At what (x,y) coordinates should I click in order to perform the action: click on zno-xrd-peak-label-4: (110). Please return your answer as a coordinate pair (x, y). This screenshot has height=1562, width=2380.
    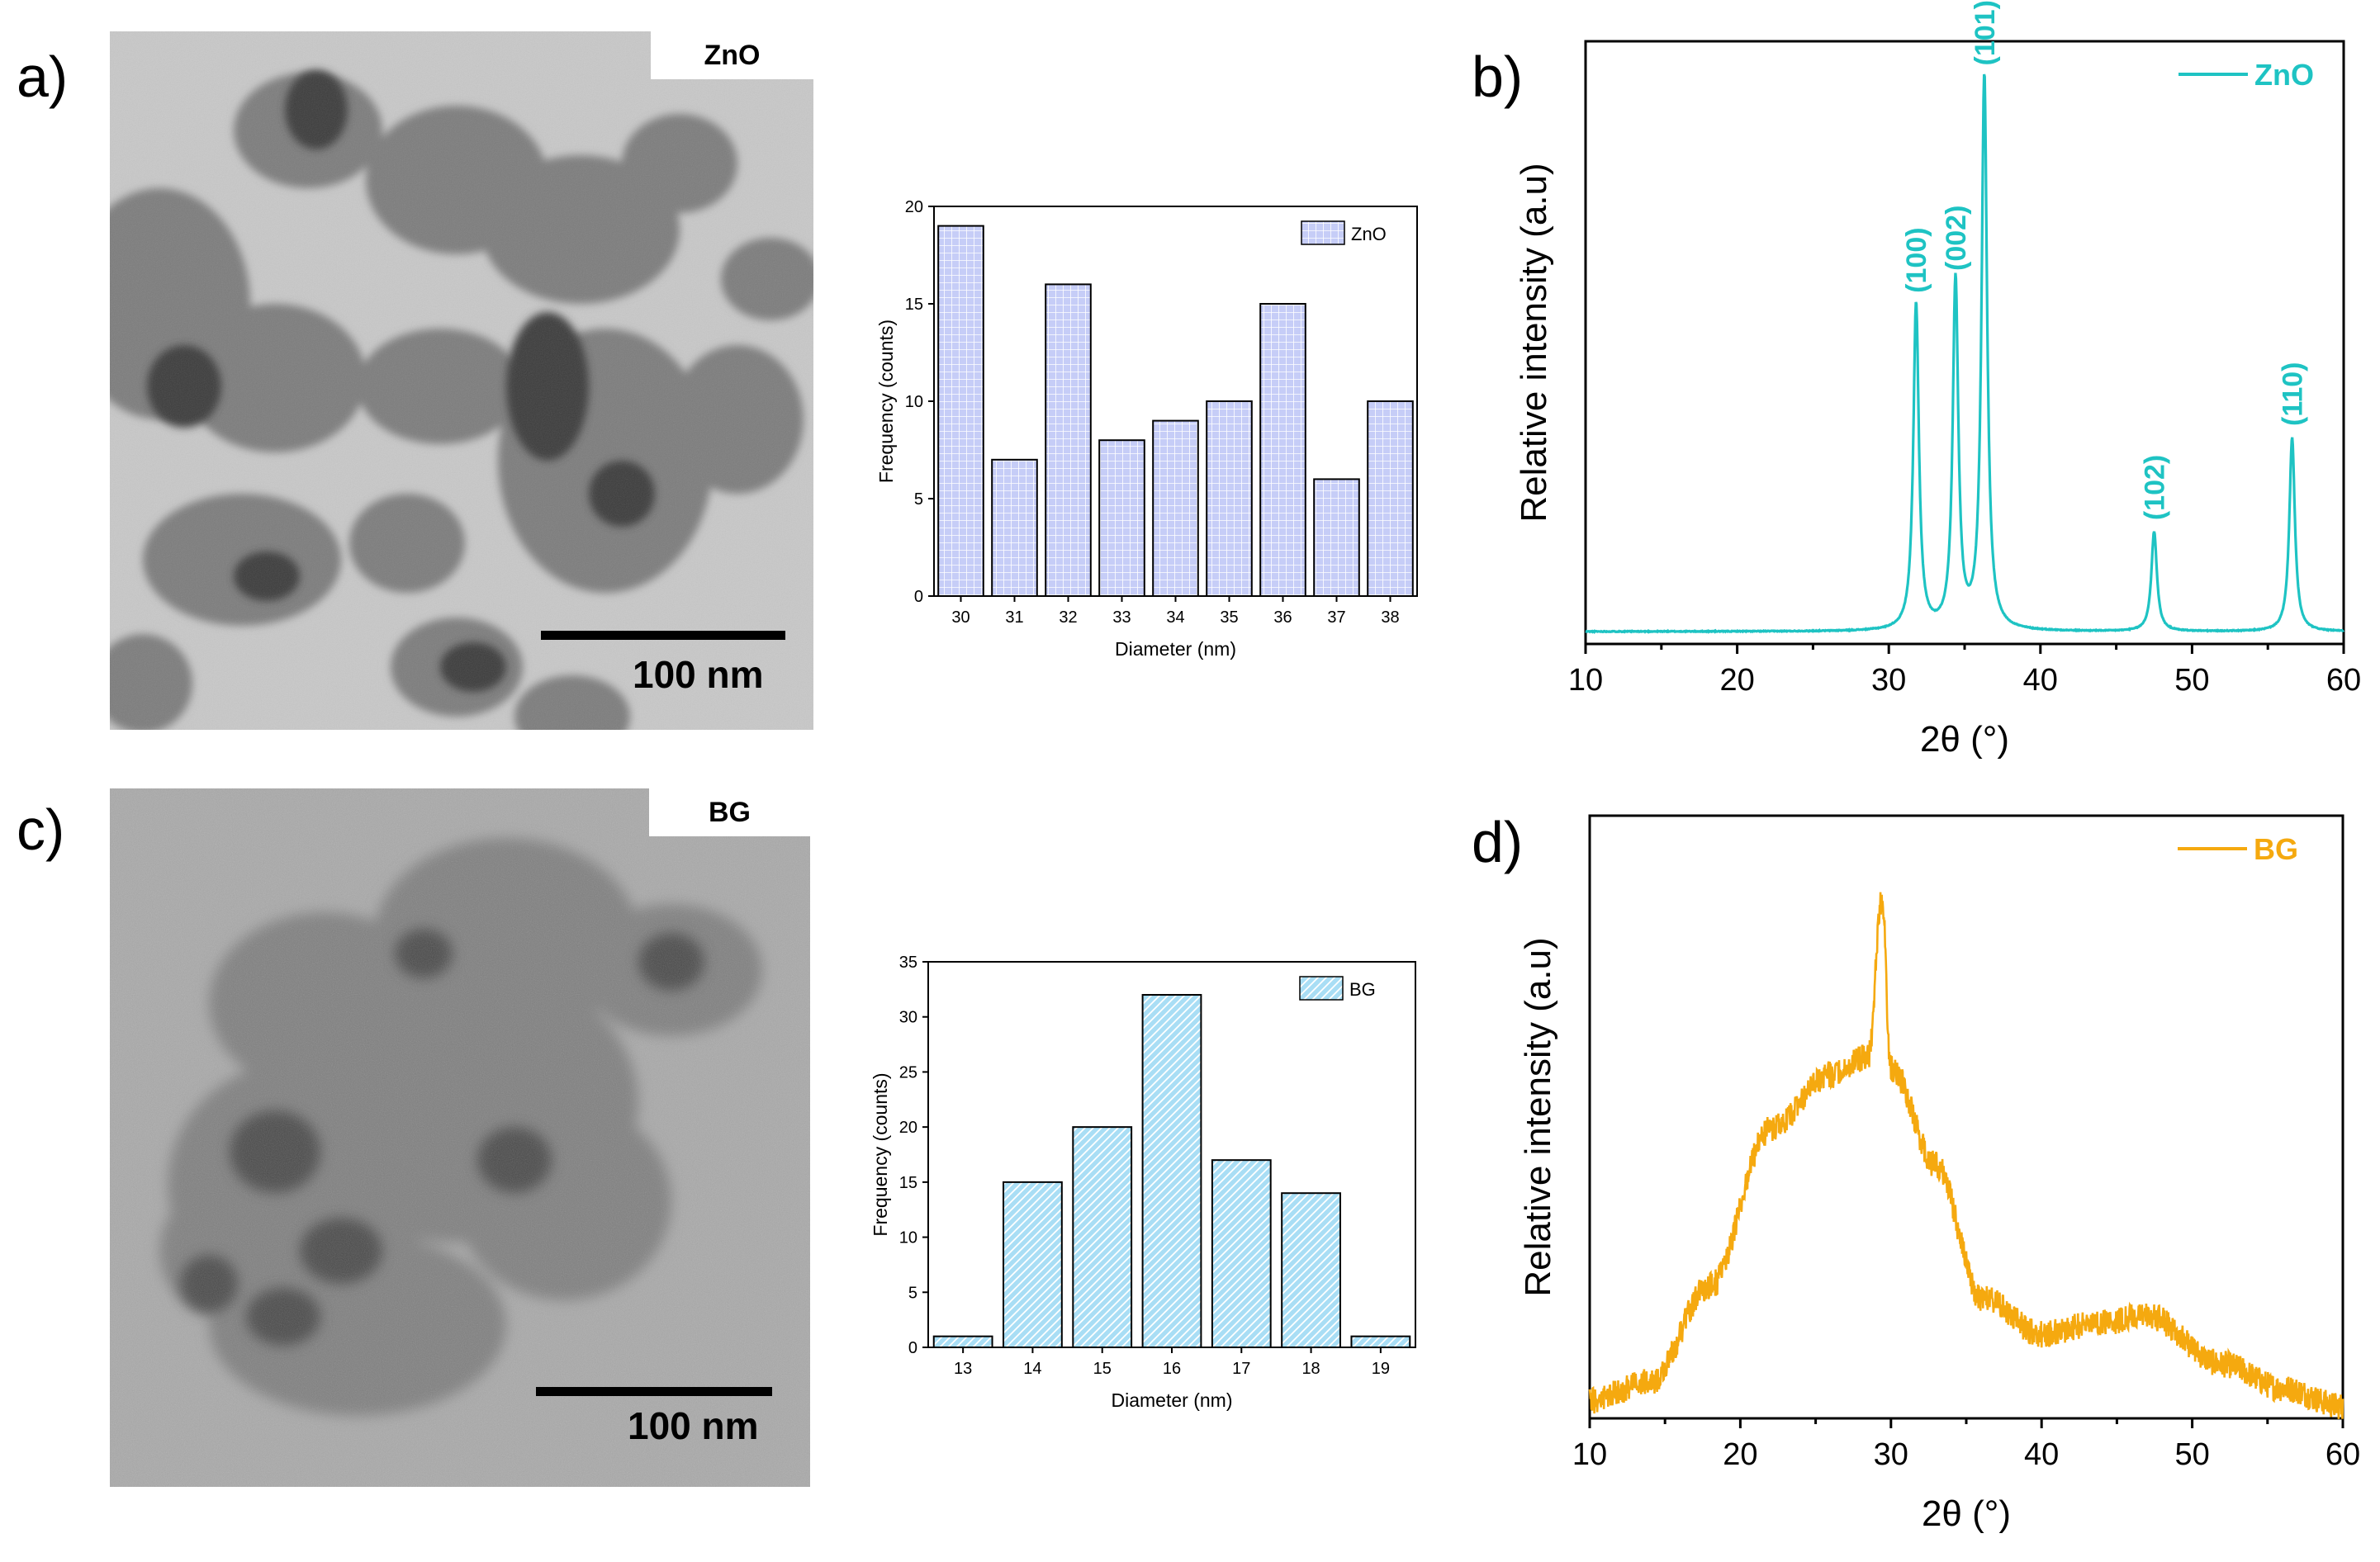
    Looking at the image, I should click on (2293, 394).